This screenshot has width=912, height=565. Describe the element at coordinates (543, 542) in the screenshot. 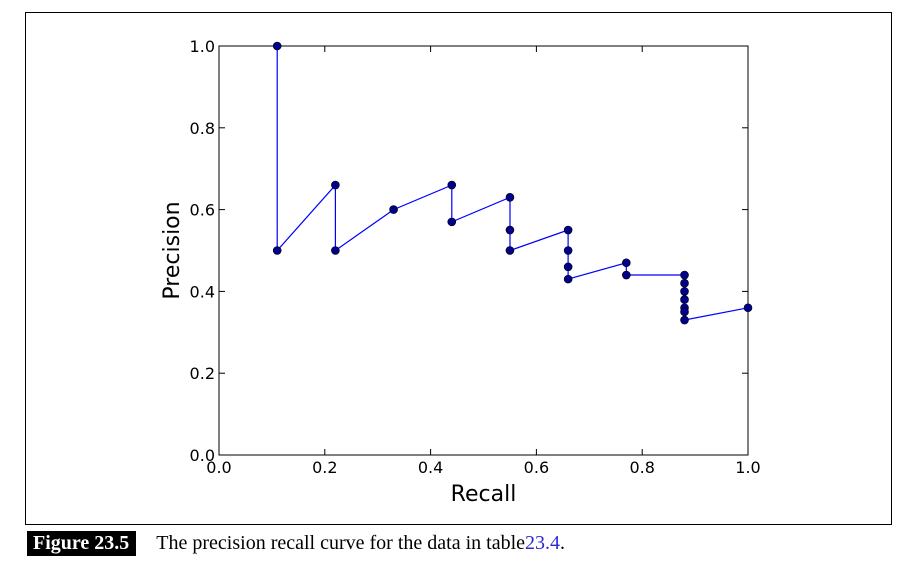

I see `table-reference-link: 23.4` at that location.